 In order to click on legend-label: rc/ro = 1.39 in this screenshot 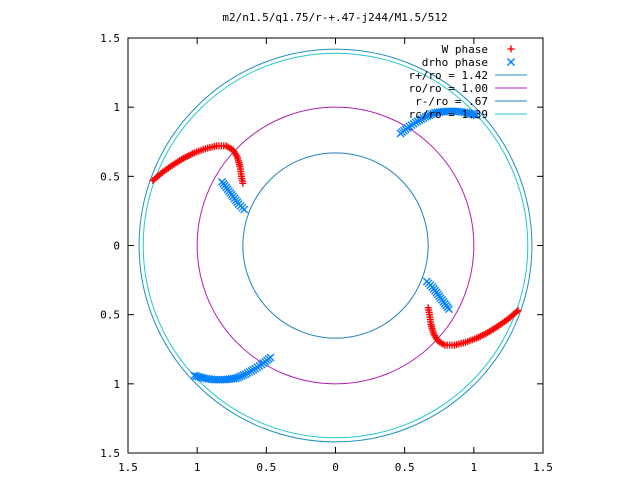, I will do `click(448, 114)`.